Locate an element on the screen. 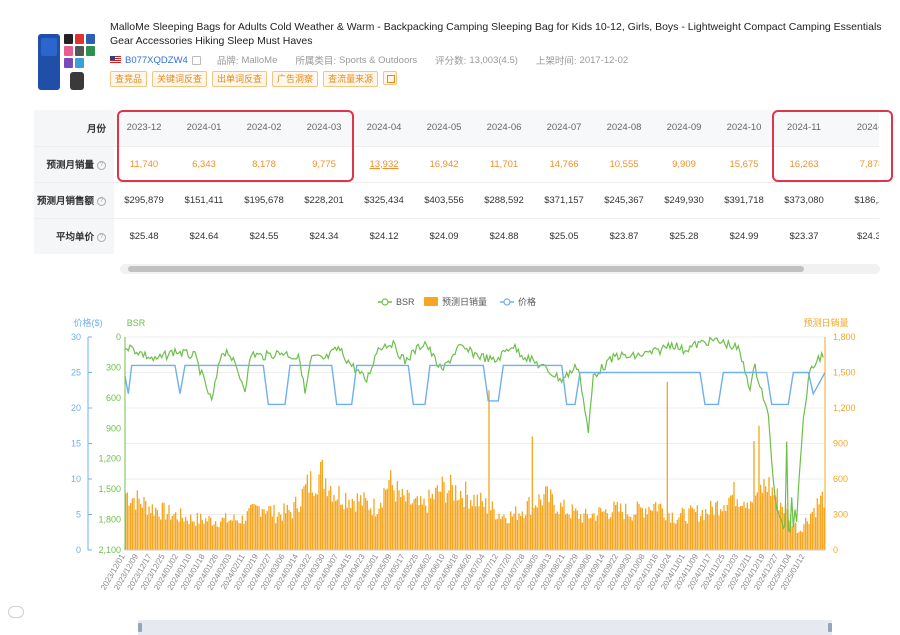  tag-ad-insight: 广告洞察 is located at coordinates (295, 79).